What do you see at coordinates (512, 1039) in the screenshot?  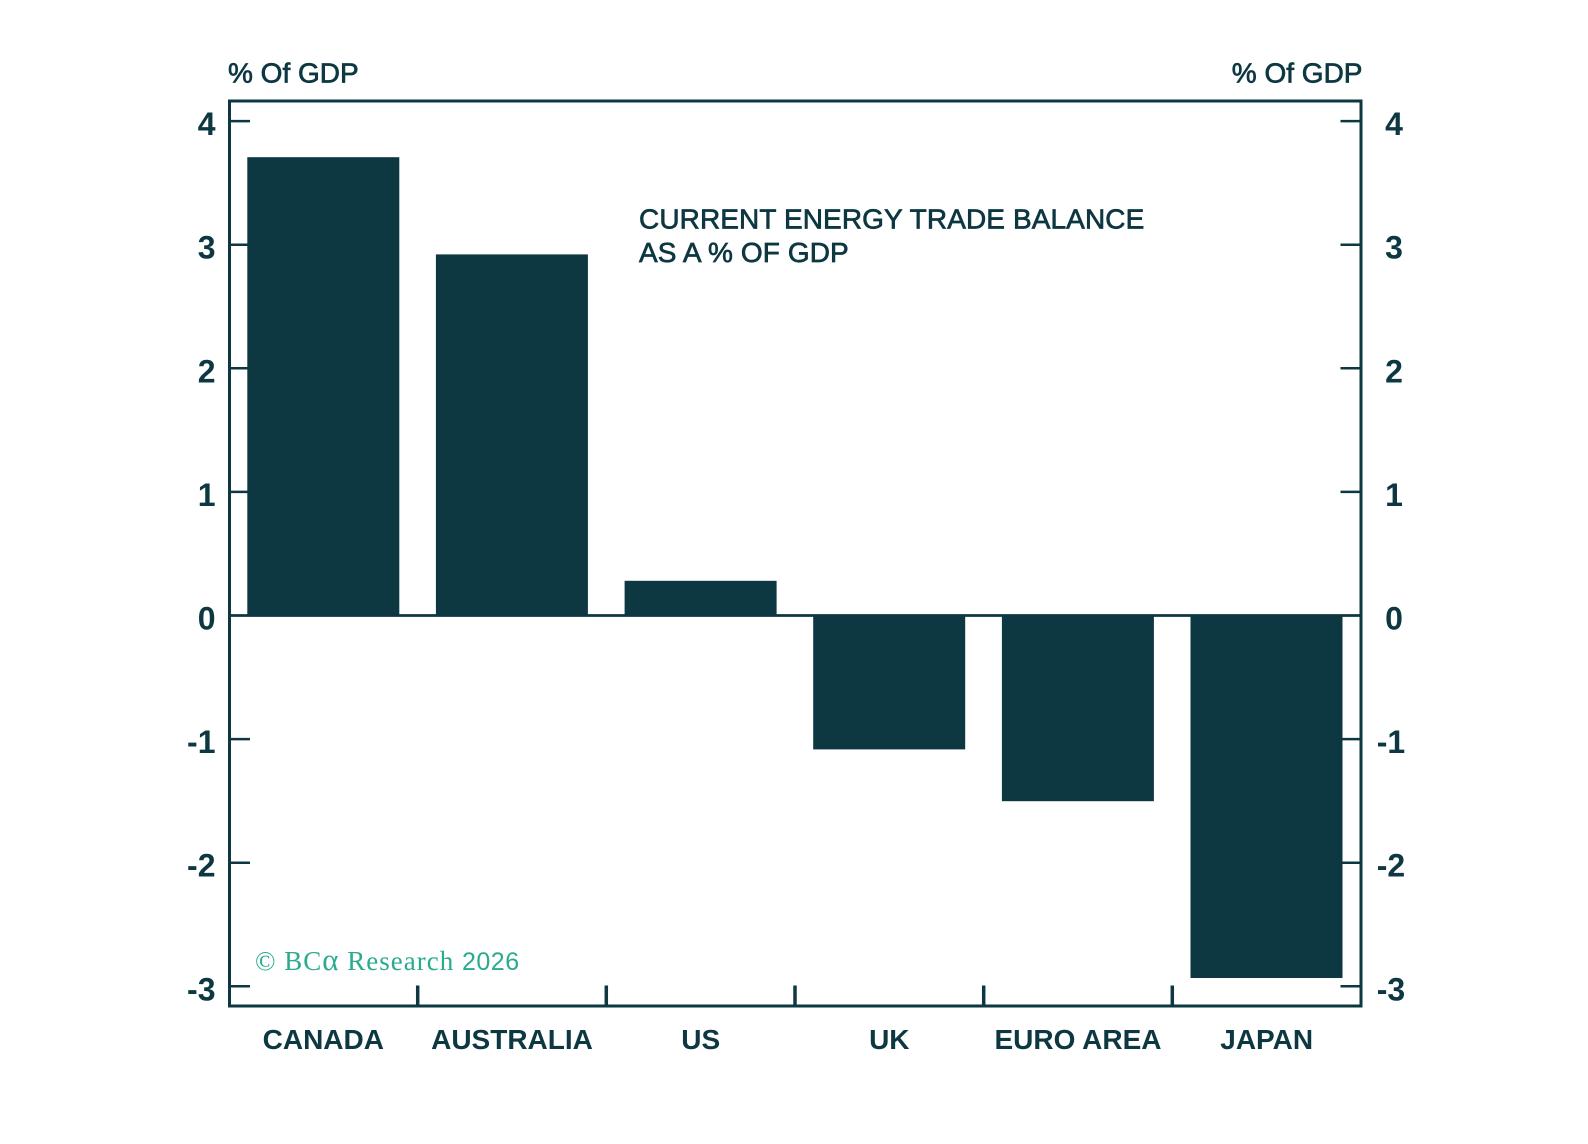 I see `svg-text: AUSTRALIA` at bounding box center [512, 1039].